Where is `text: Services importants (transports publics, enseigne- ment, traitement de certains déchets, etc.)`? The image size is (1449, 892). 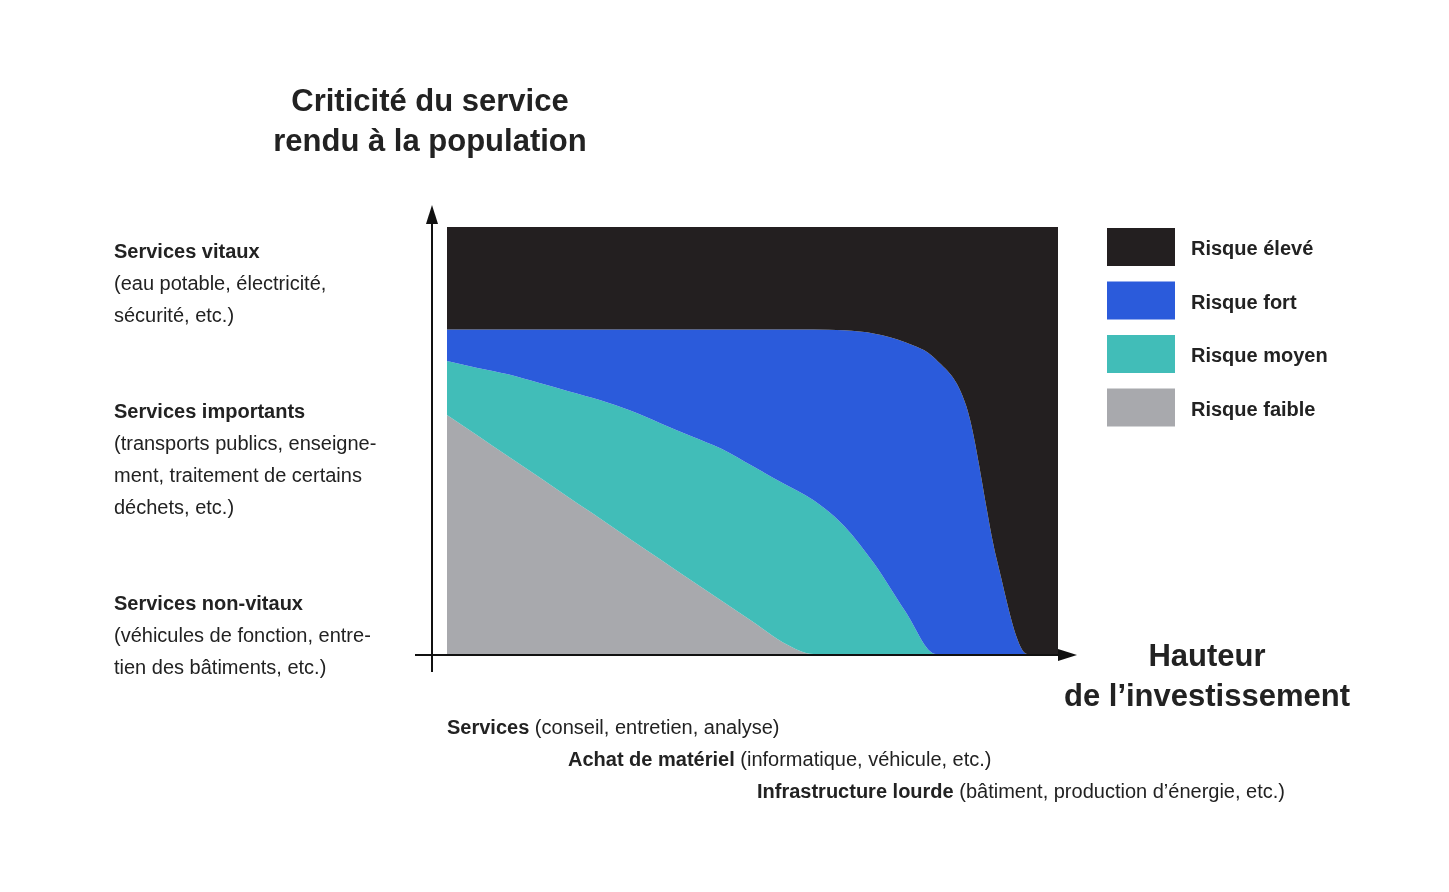
text: Services importants (transports publics, enseigne- ment, traitement de certains déchets, etc.) is located at coordinates (245, 459).